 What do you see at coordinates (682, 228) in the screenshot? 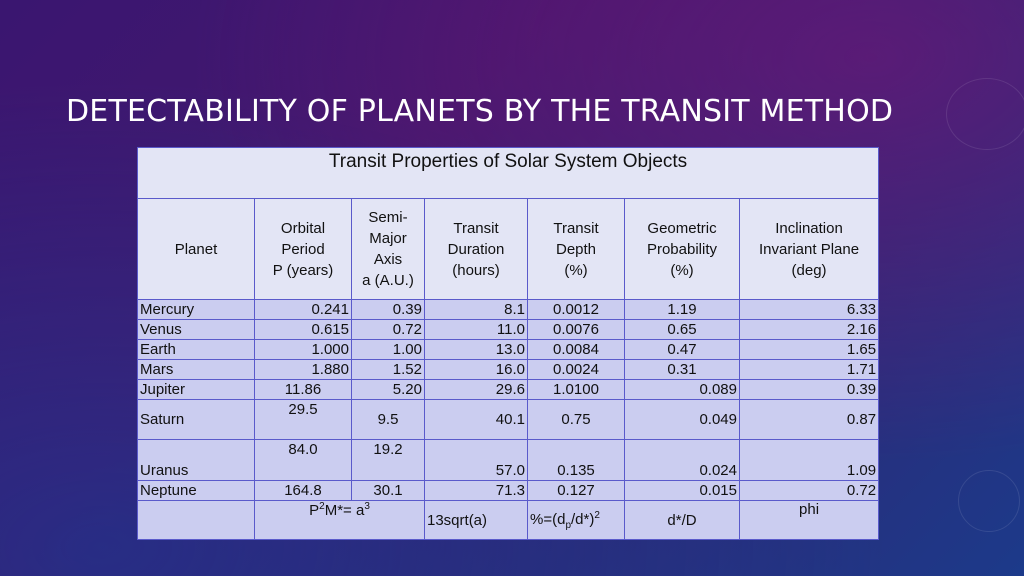
I see `header-probability-line: Geometric` at bounding box center [682, 228].